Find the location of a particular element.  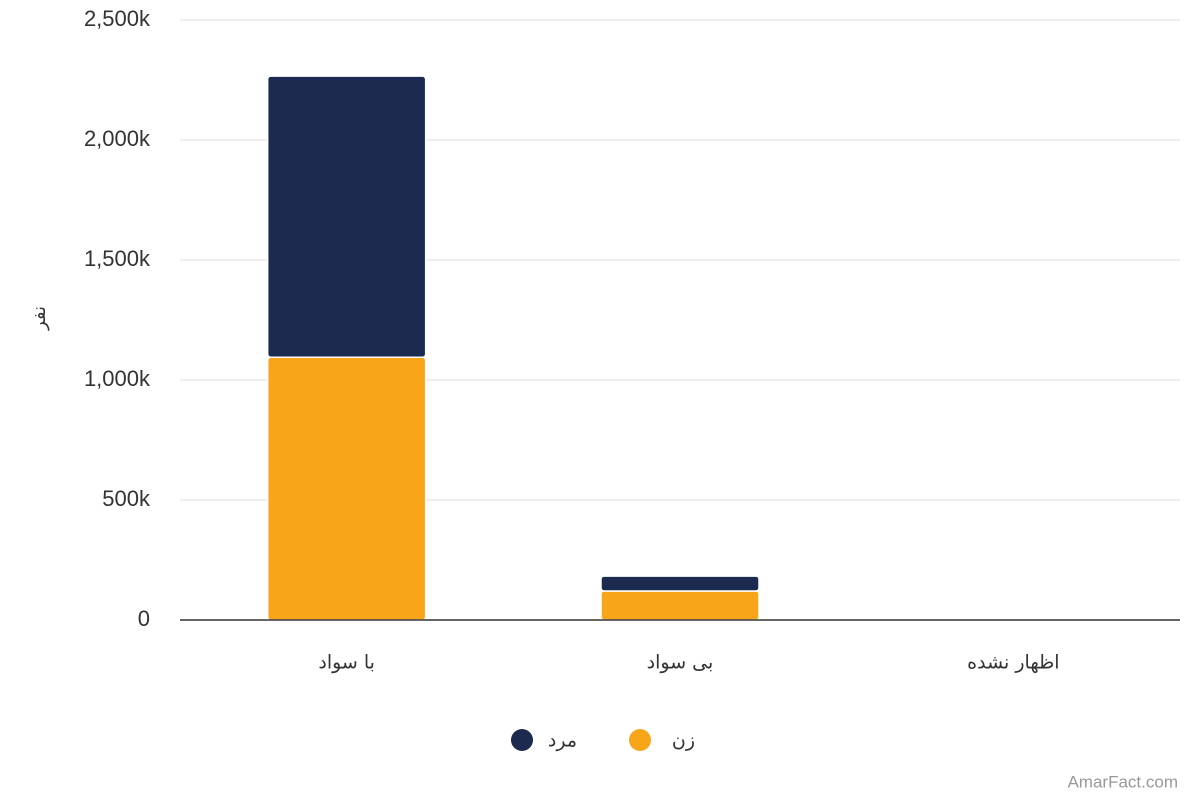

watermark: AmarFact.com is located at coordinates (1122, 781).